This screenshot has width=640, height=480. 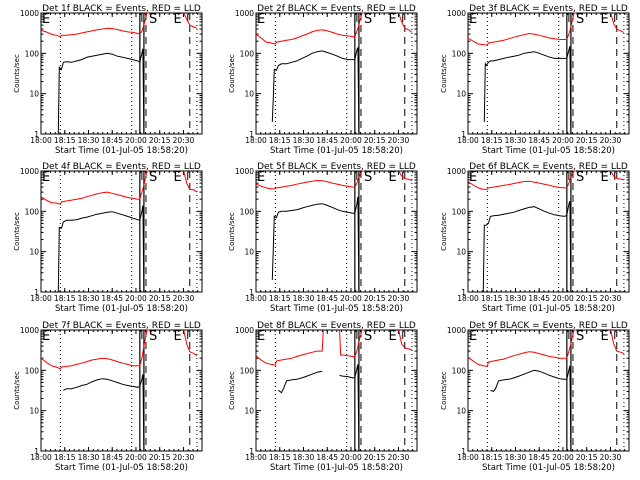 I want to click on chart-title: Det 8f BLACK = Events, RED = LLD, so click(x=336, y=326).